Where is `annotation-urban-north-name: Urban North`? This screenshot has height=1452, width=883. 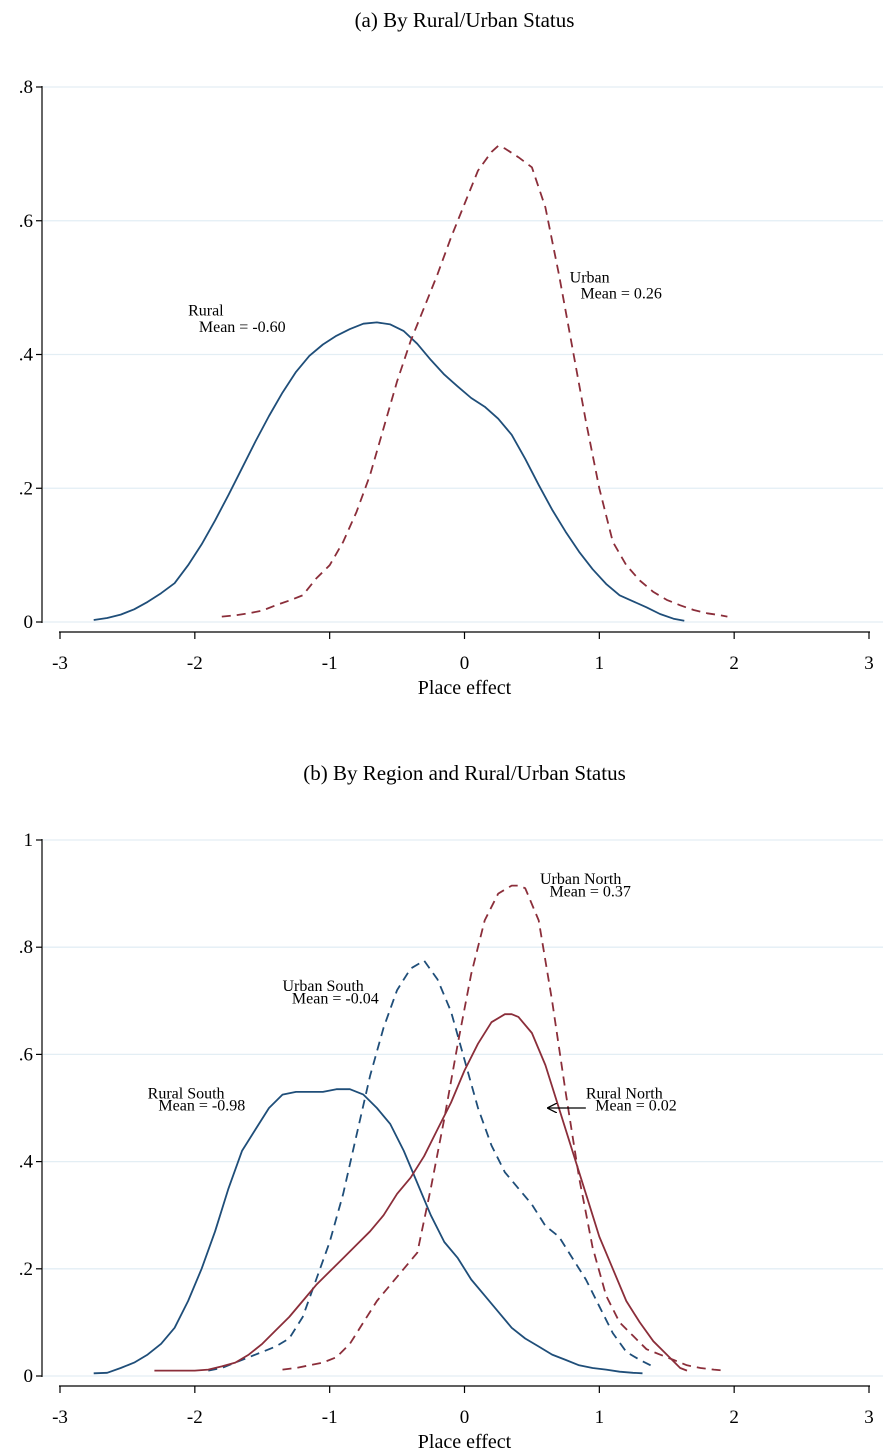 annotation-urban-north-name: Urban North is located at coordinates (580, 879).